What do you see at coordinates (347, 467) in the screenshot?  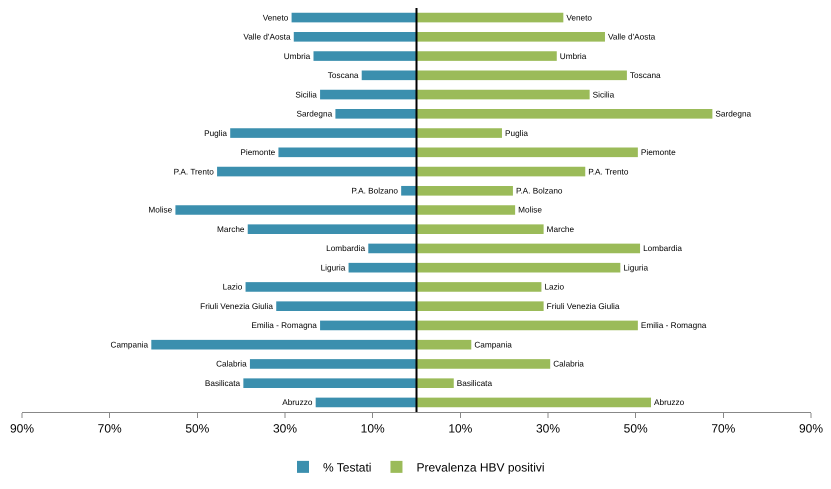 I see `legend-label: % Testati` at bounding box center [347, 467].